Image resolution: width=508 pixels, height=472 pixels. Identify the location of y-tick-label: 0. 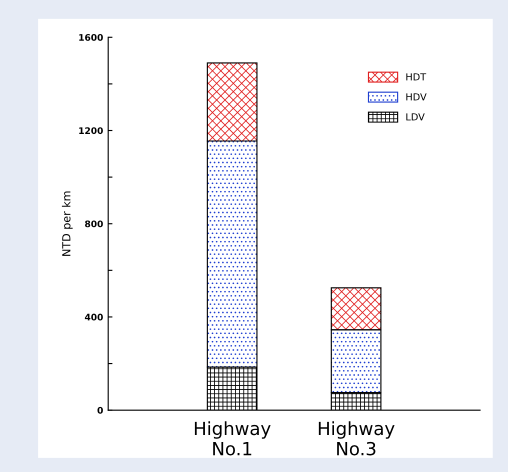
(100, 410).